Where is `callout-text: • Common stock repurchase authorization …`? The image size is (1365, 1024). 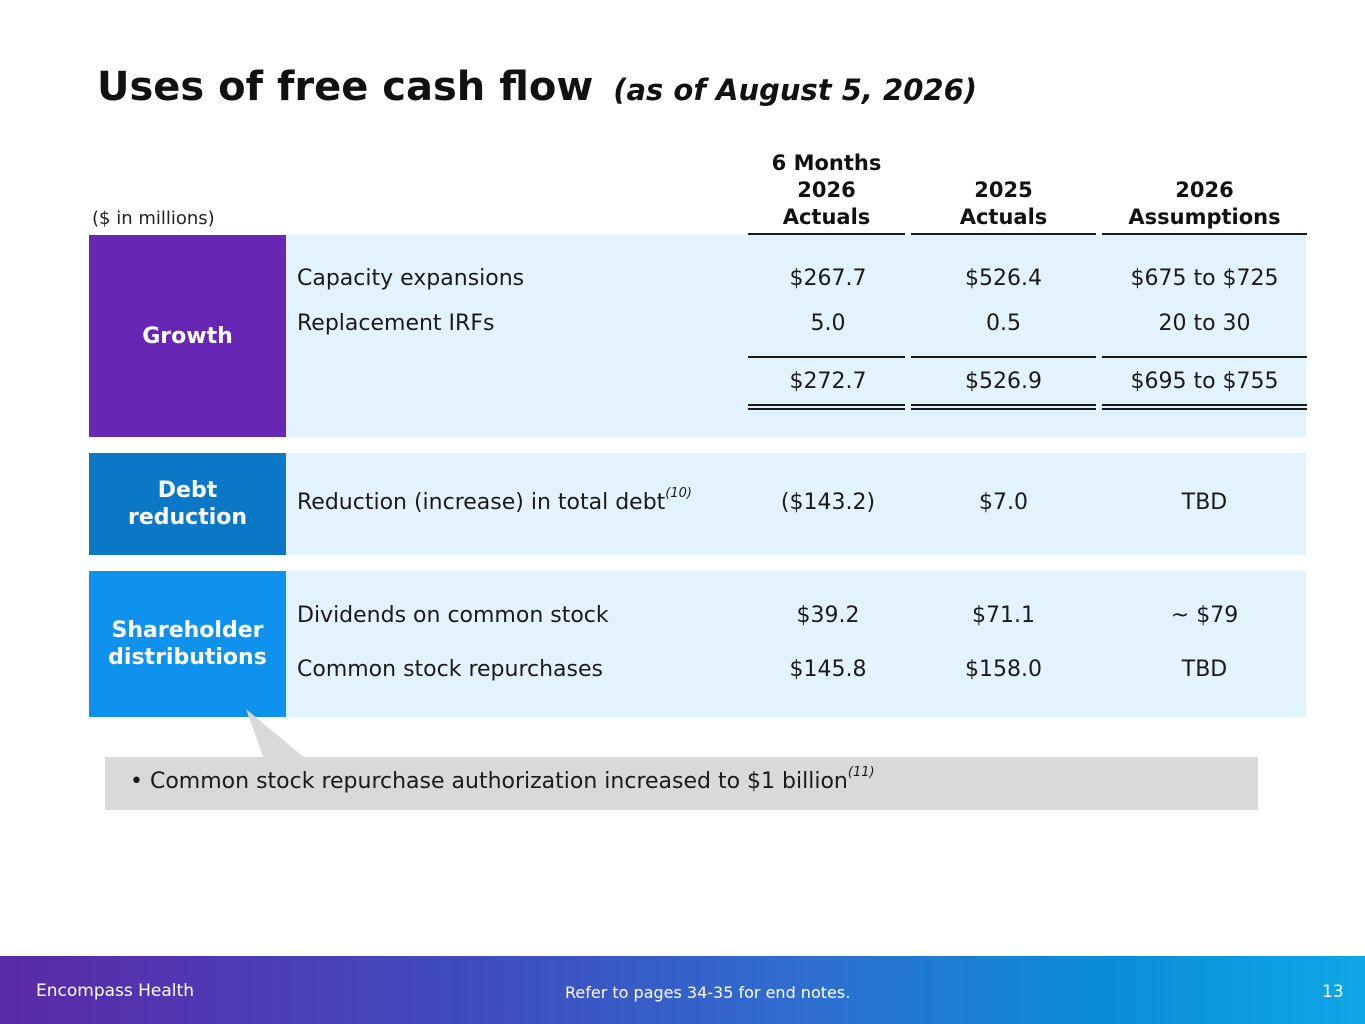 callout-text: • Common stock repurchase authorization … is located at coordinates (502, 779).